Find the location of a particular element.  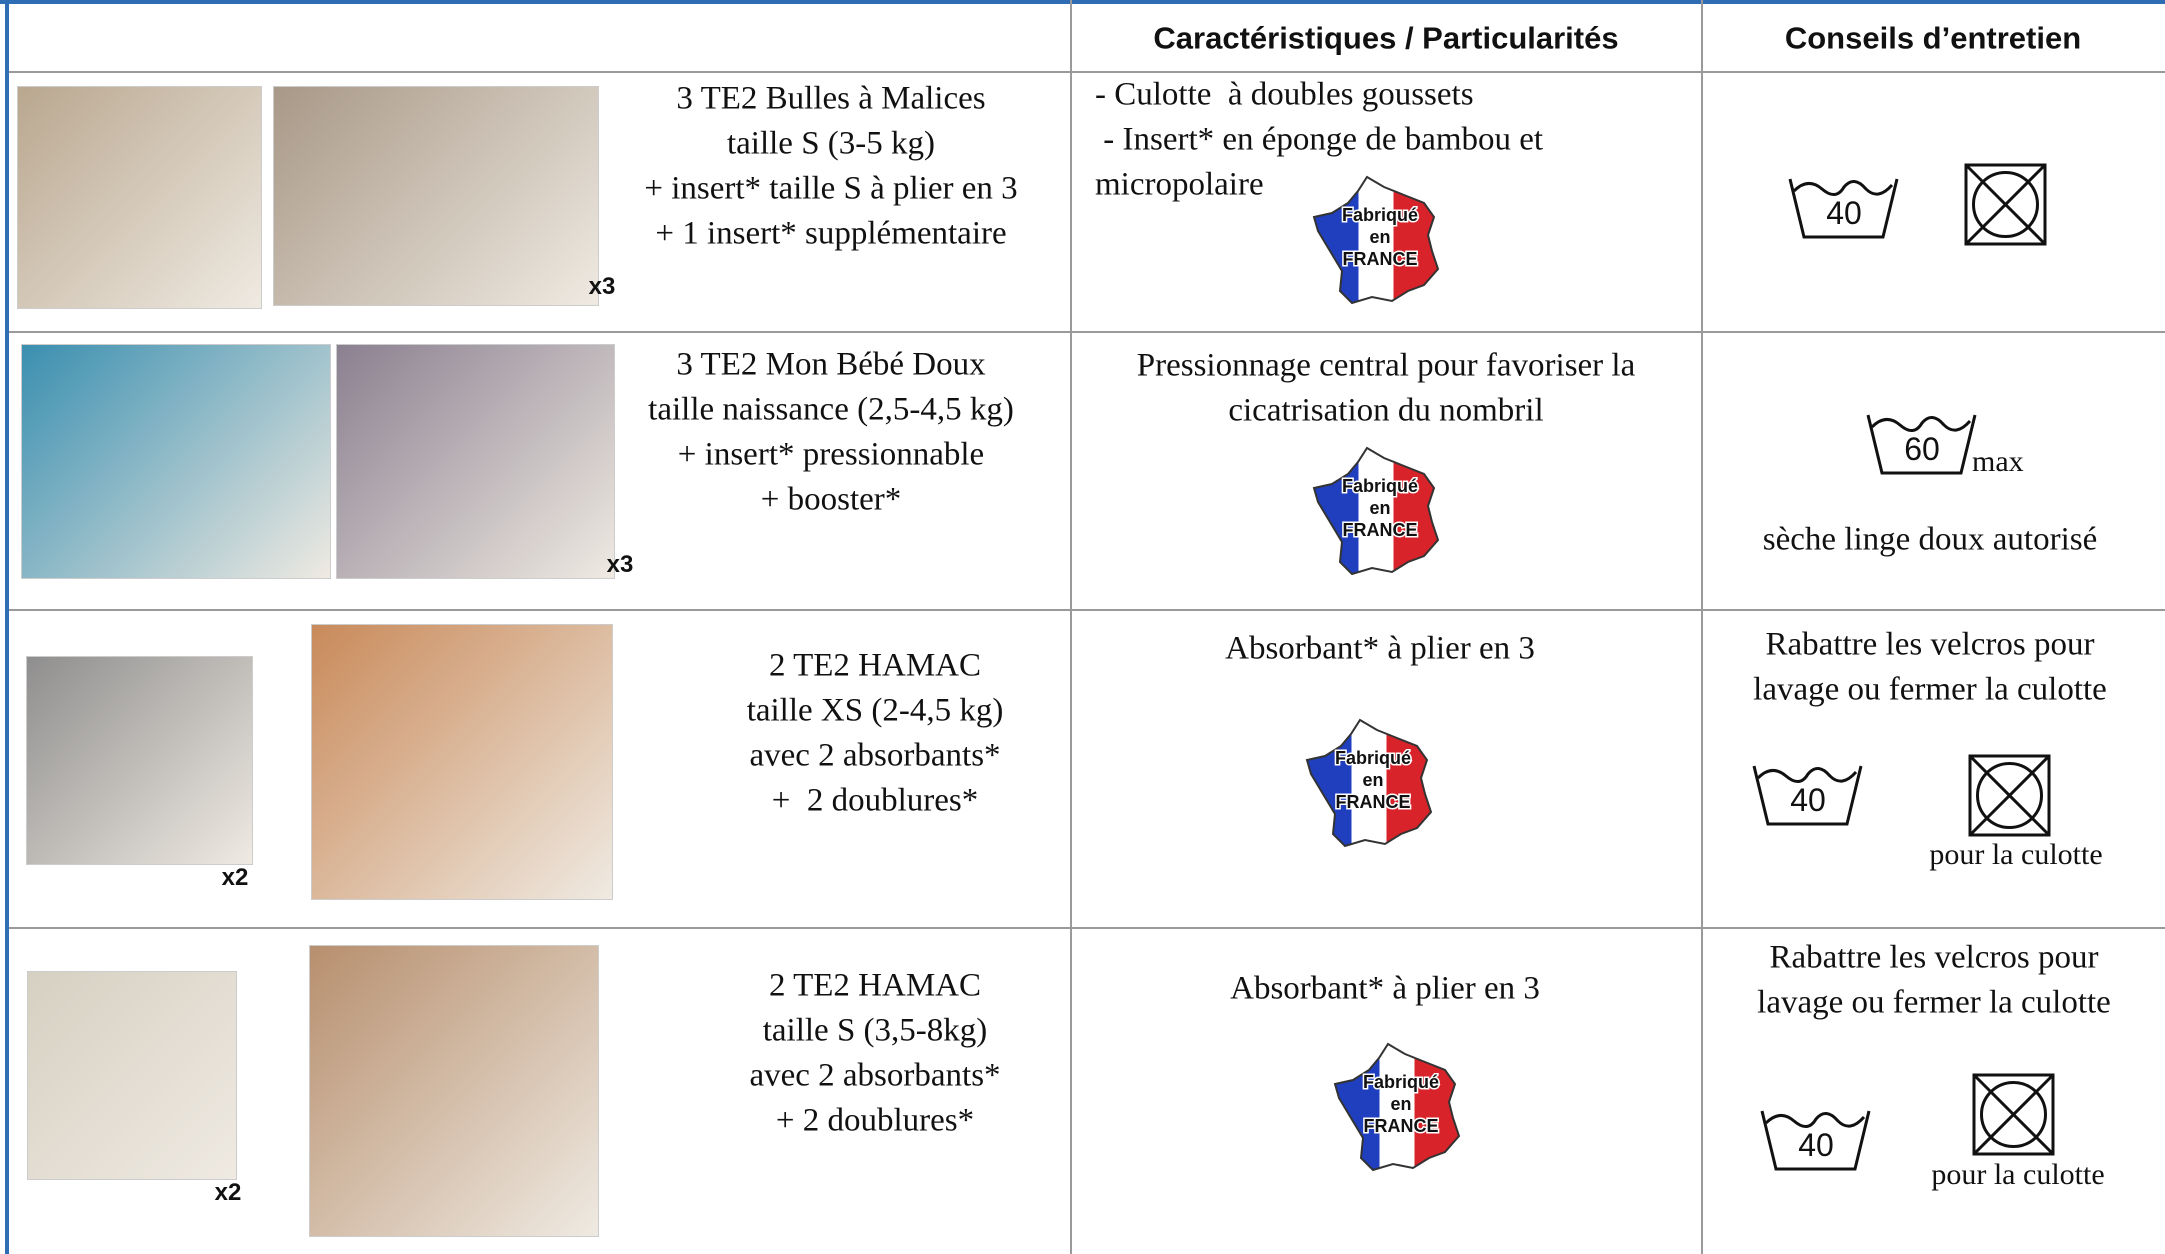

feature-line: cicatrisation du nombril is located at coordinates (1386, 410).